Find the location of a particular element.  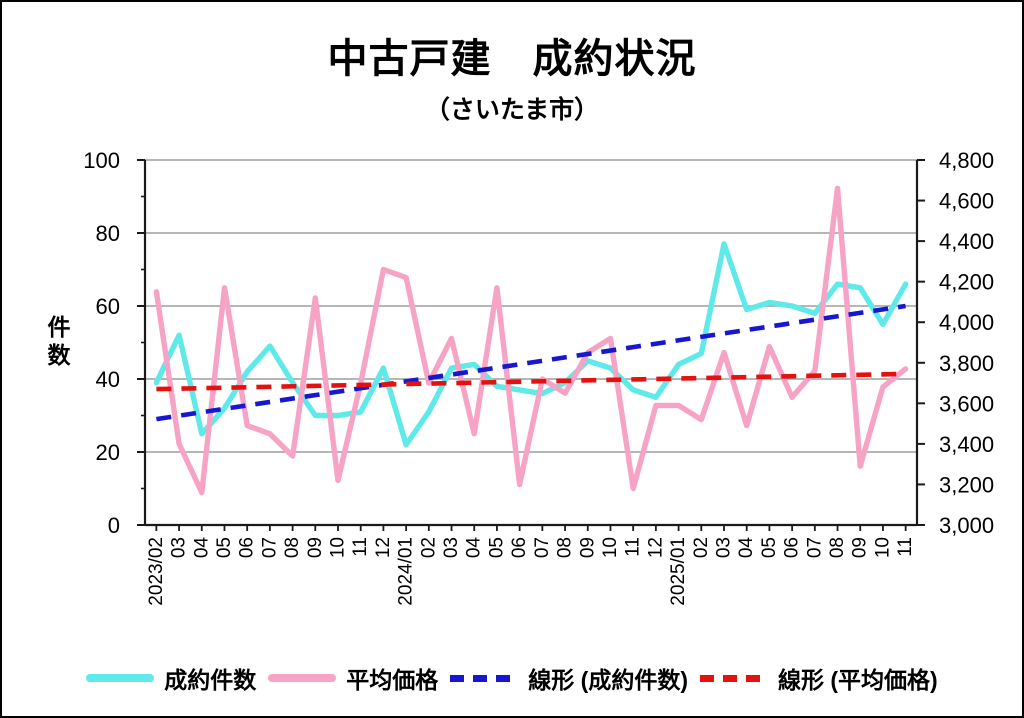

left-tick-label: 60 is located at coordinates (108, 306).